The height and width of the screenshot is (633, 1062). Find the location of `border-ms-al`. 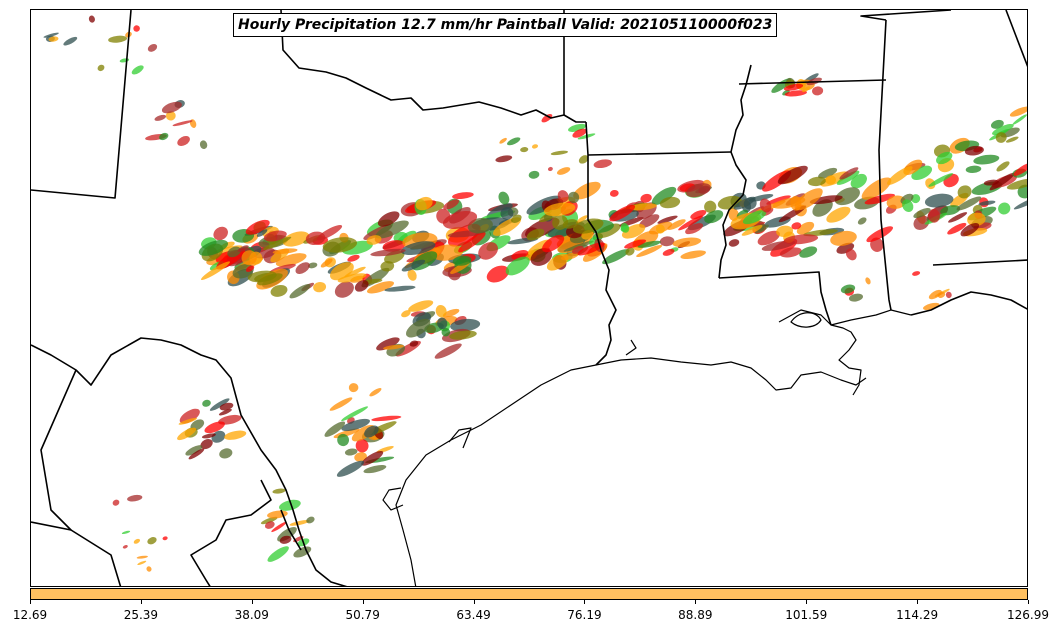

border-ms-al is located at coordinates (885, 165).